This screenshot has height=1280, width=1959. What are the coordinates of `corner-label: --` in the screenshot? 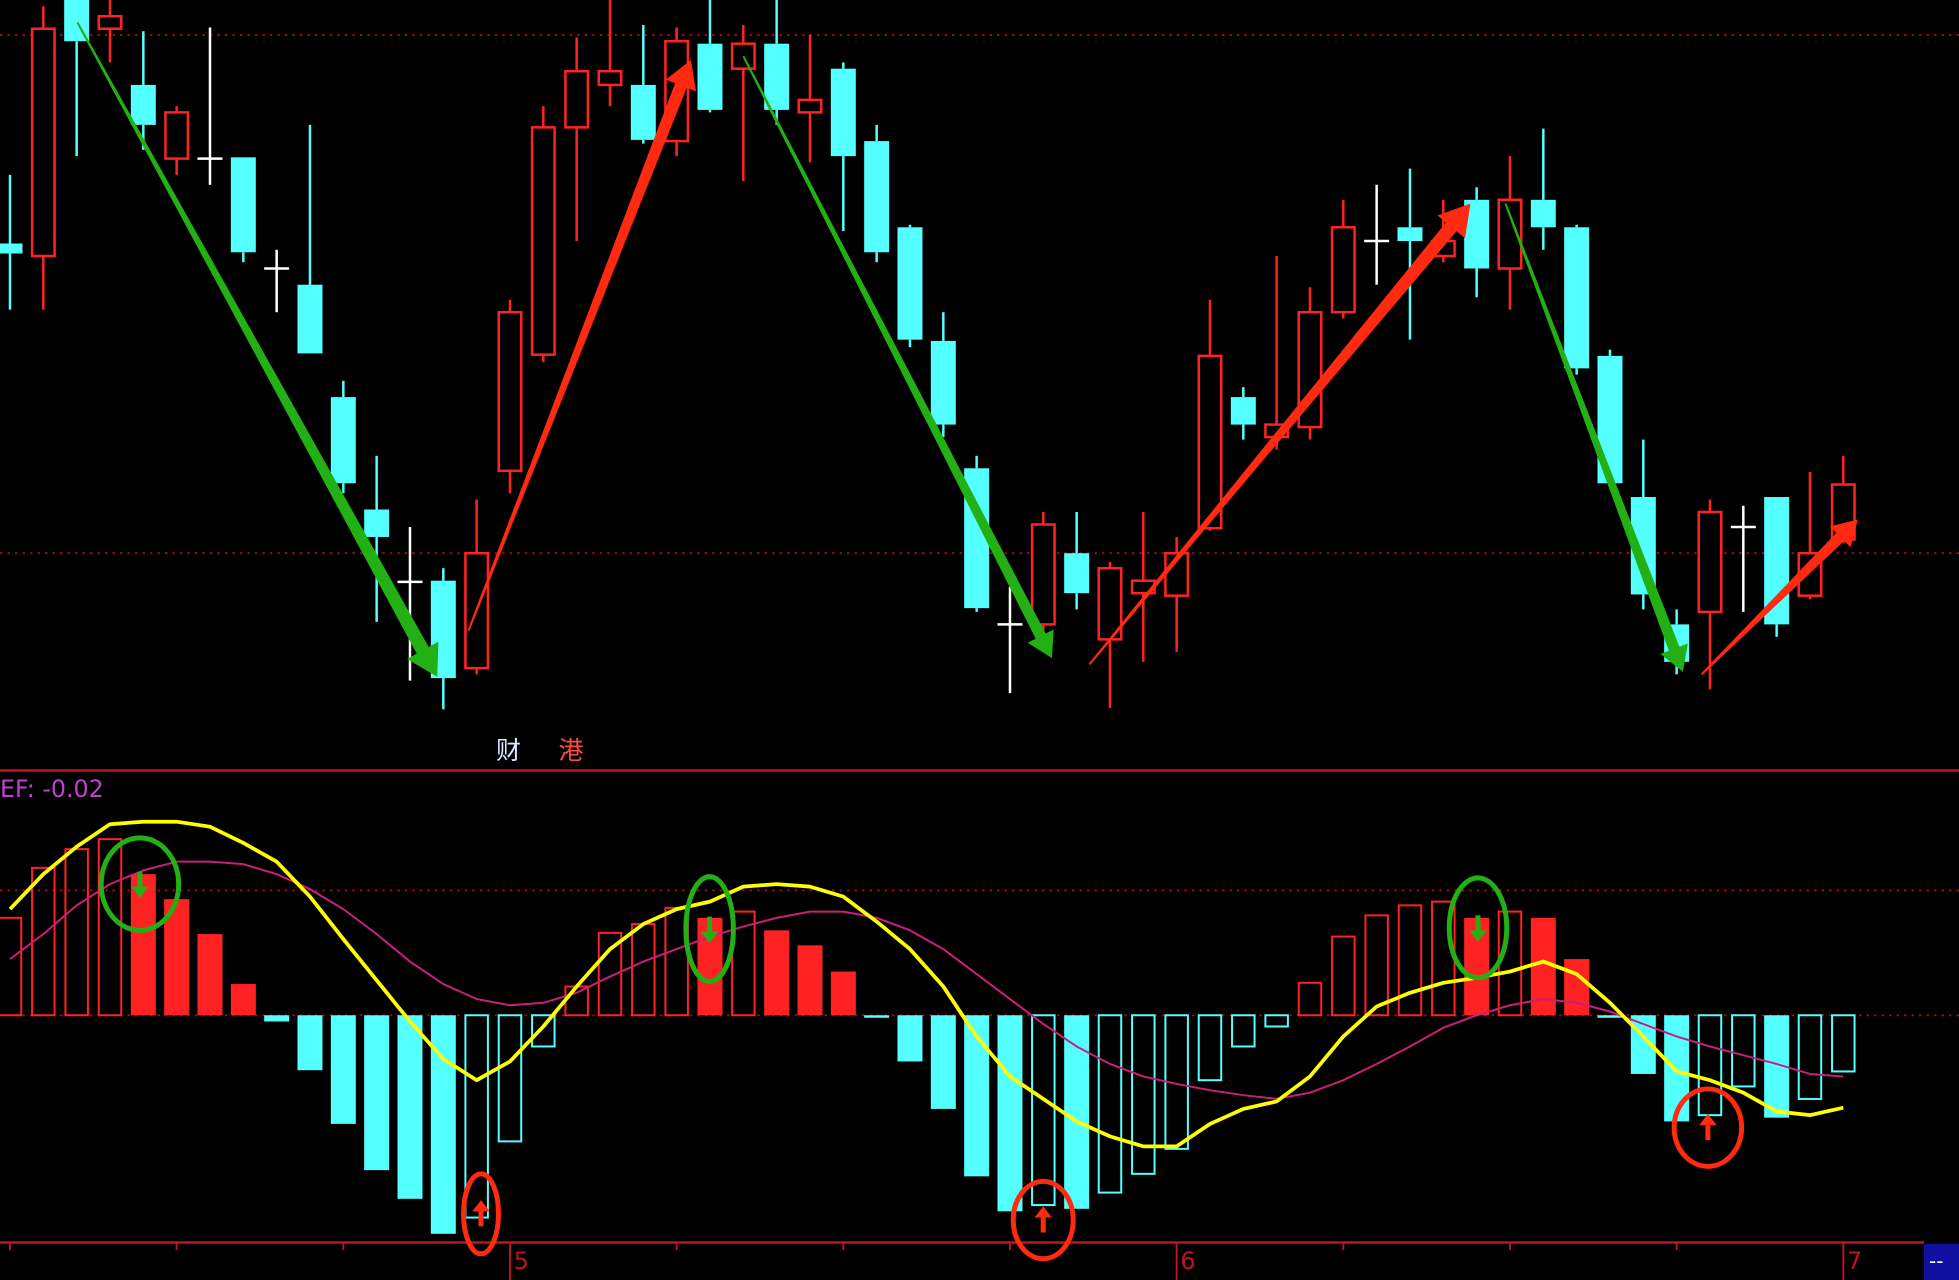 It's located at (1936, 1261).